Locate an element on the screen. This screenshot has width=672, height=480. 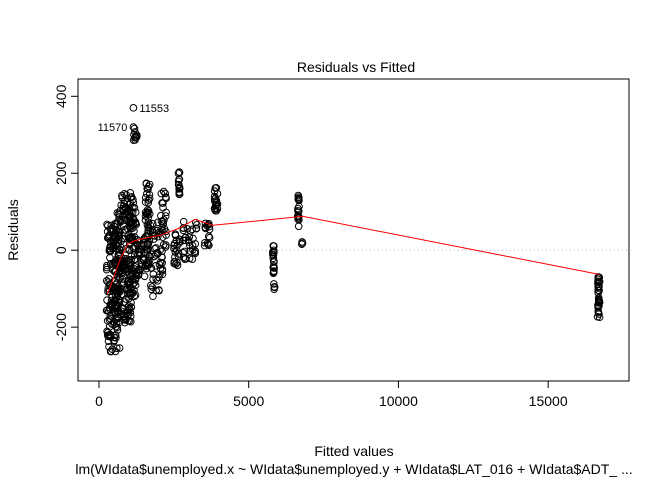
y-tick-label: 200 is located at coordinates (61, 173).